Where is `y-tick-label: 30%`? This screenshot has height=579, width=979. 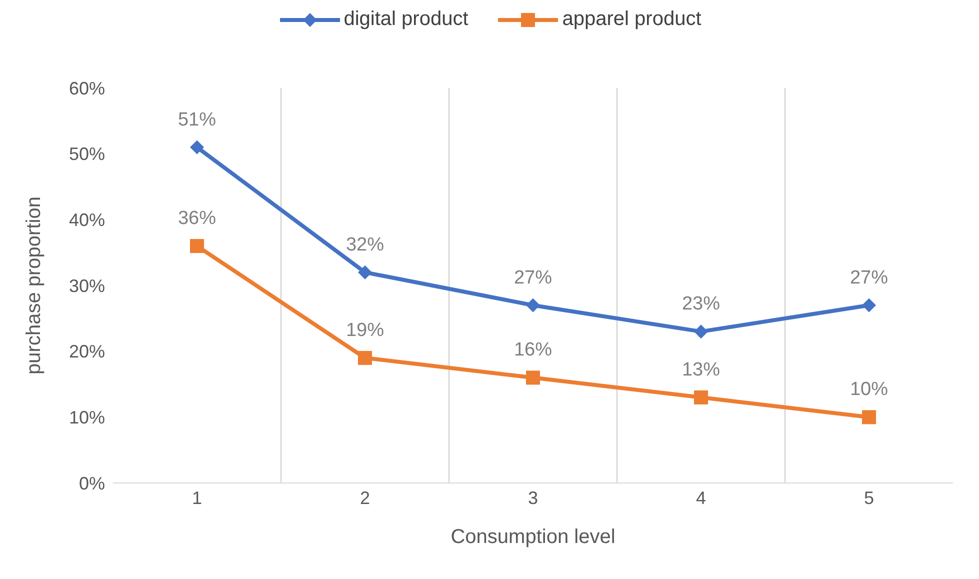
y-tick-label: 30% is located at coordinates (86, 286).